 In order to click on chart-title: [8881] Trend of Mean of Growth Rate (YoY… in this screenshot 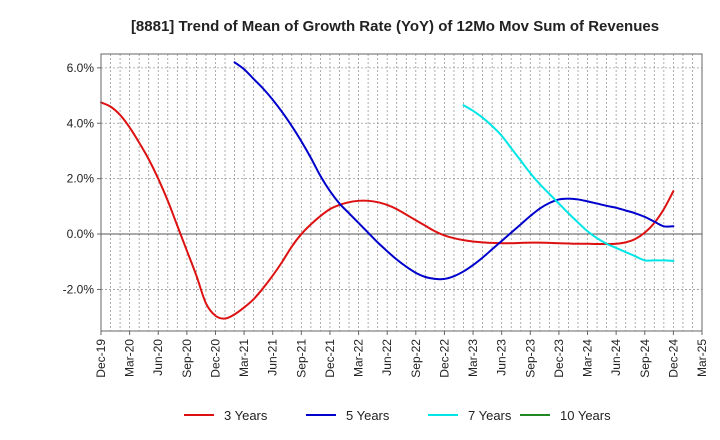, I will do `click(395, 26)`.